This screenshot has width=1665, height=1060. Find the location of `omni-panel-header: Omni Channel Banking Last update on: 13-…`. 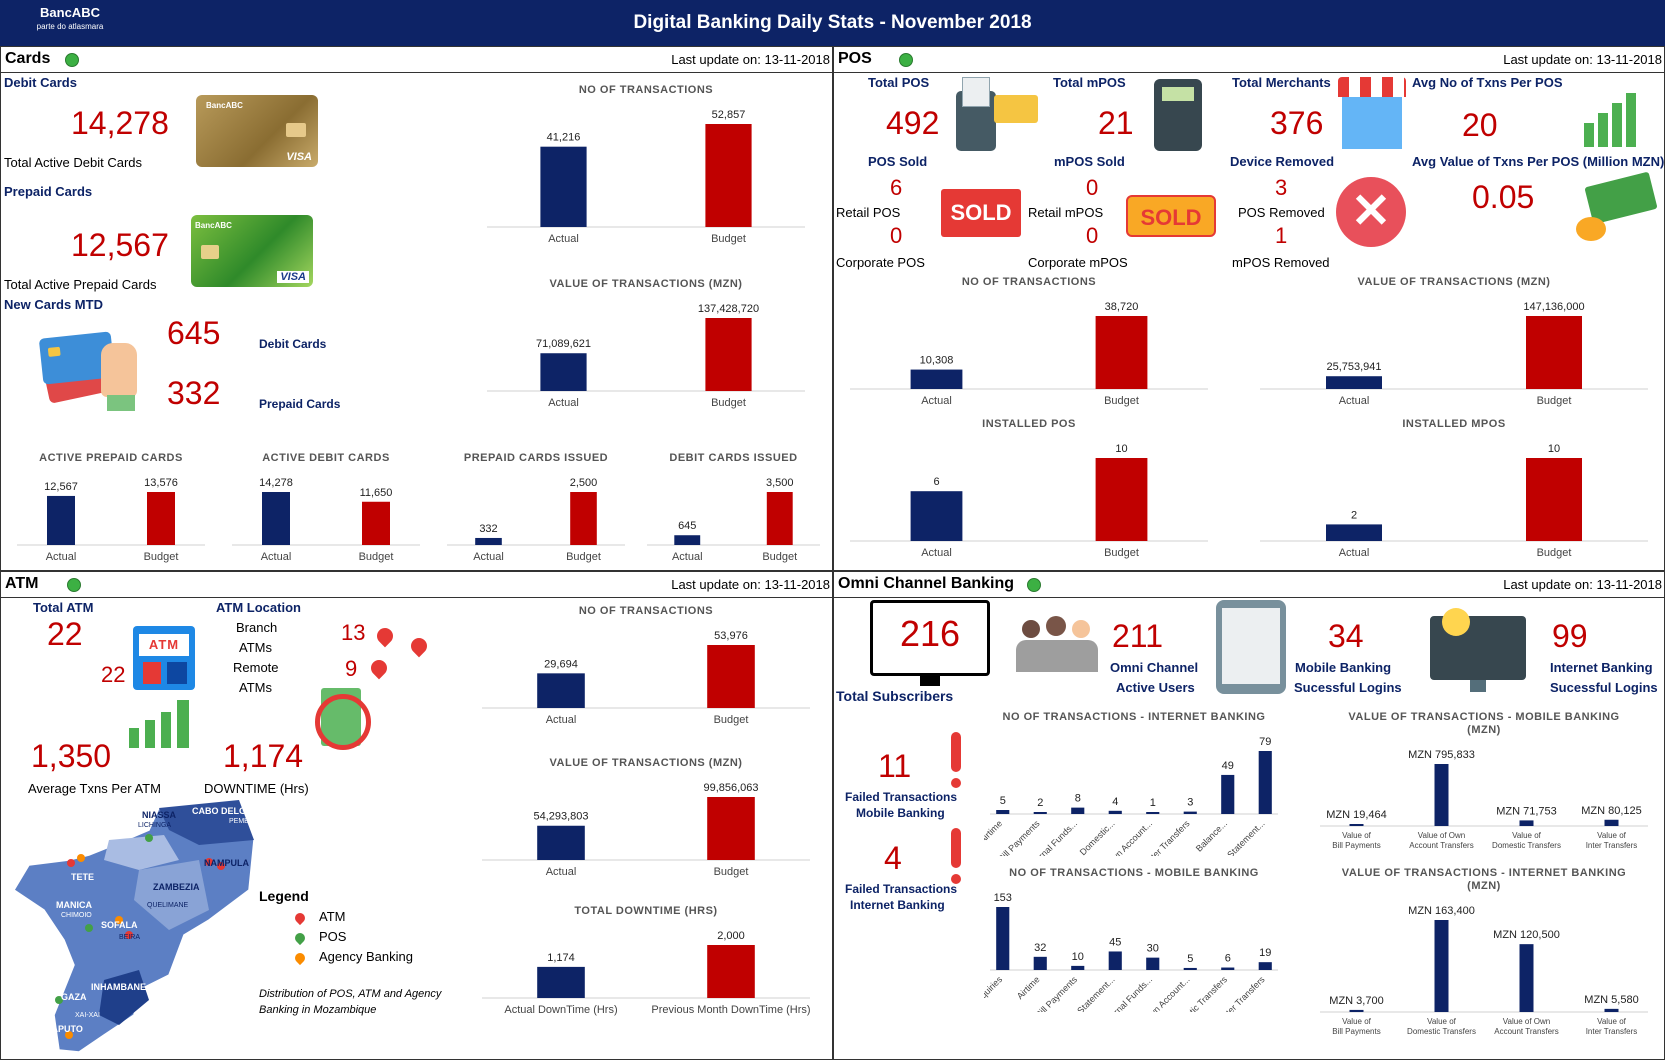

omni-panel-header: Omni Channel Banking Last update on: 13-… is located at coordinates (1249, 585).